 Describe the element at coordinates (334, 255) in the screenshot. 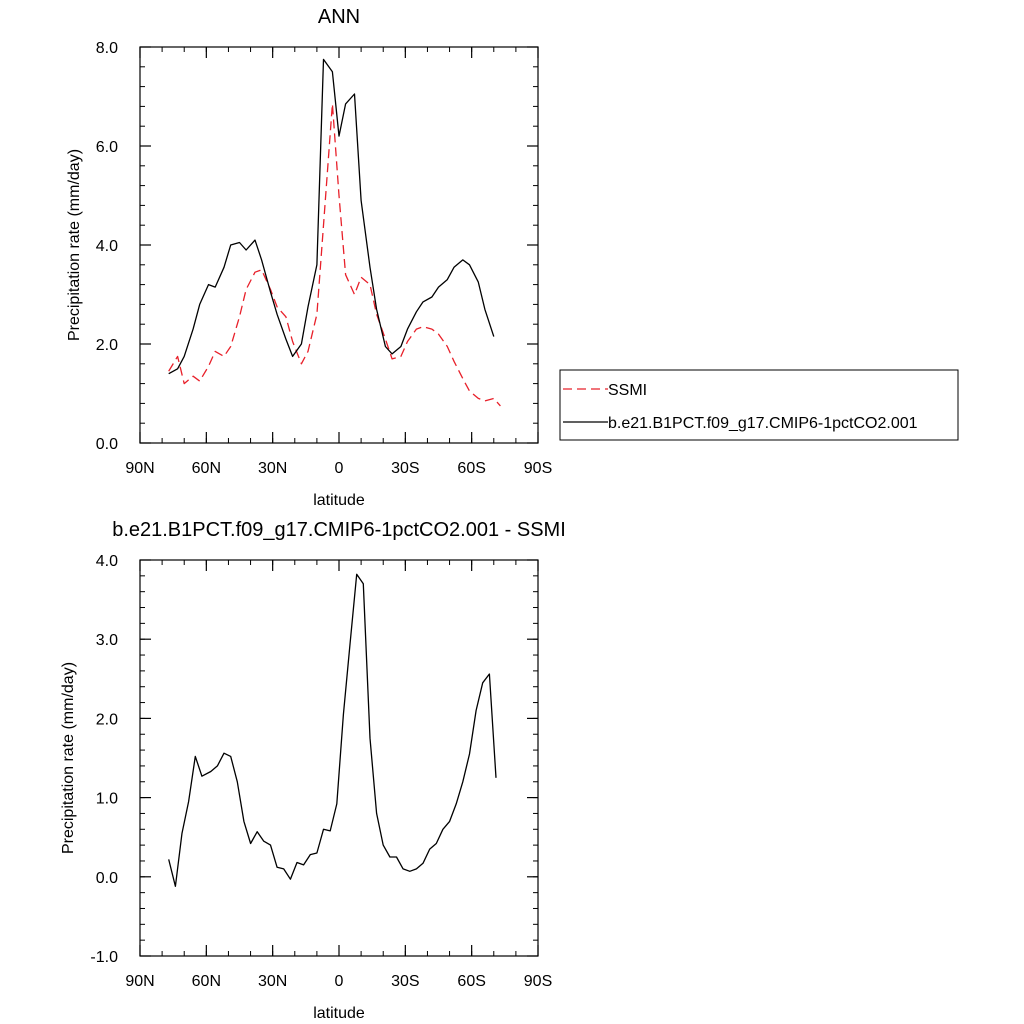

I see `ssmi-series-line` at that location.